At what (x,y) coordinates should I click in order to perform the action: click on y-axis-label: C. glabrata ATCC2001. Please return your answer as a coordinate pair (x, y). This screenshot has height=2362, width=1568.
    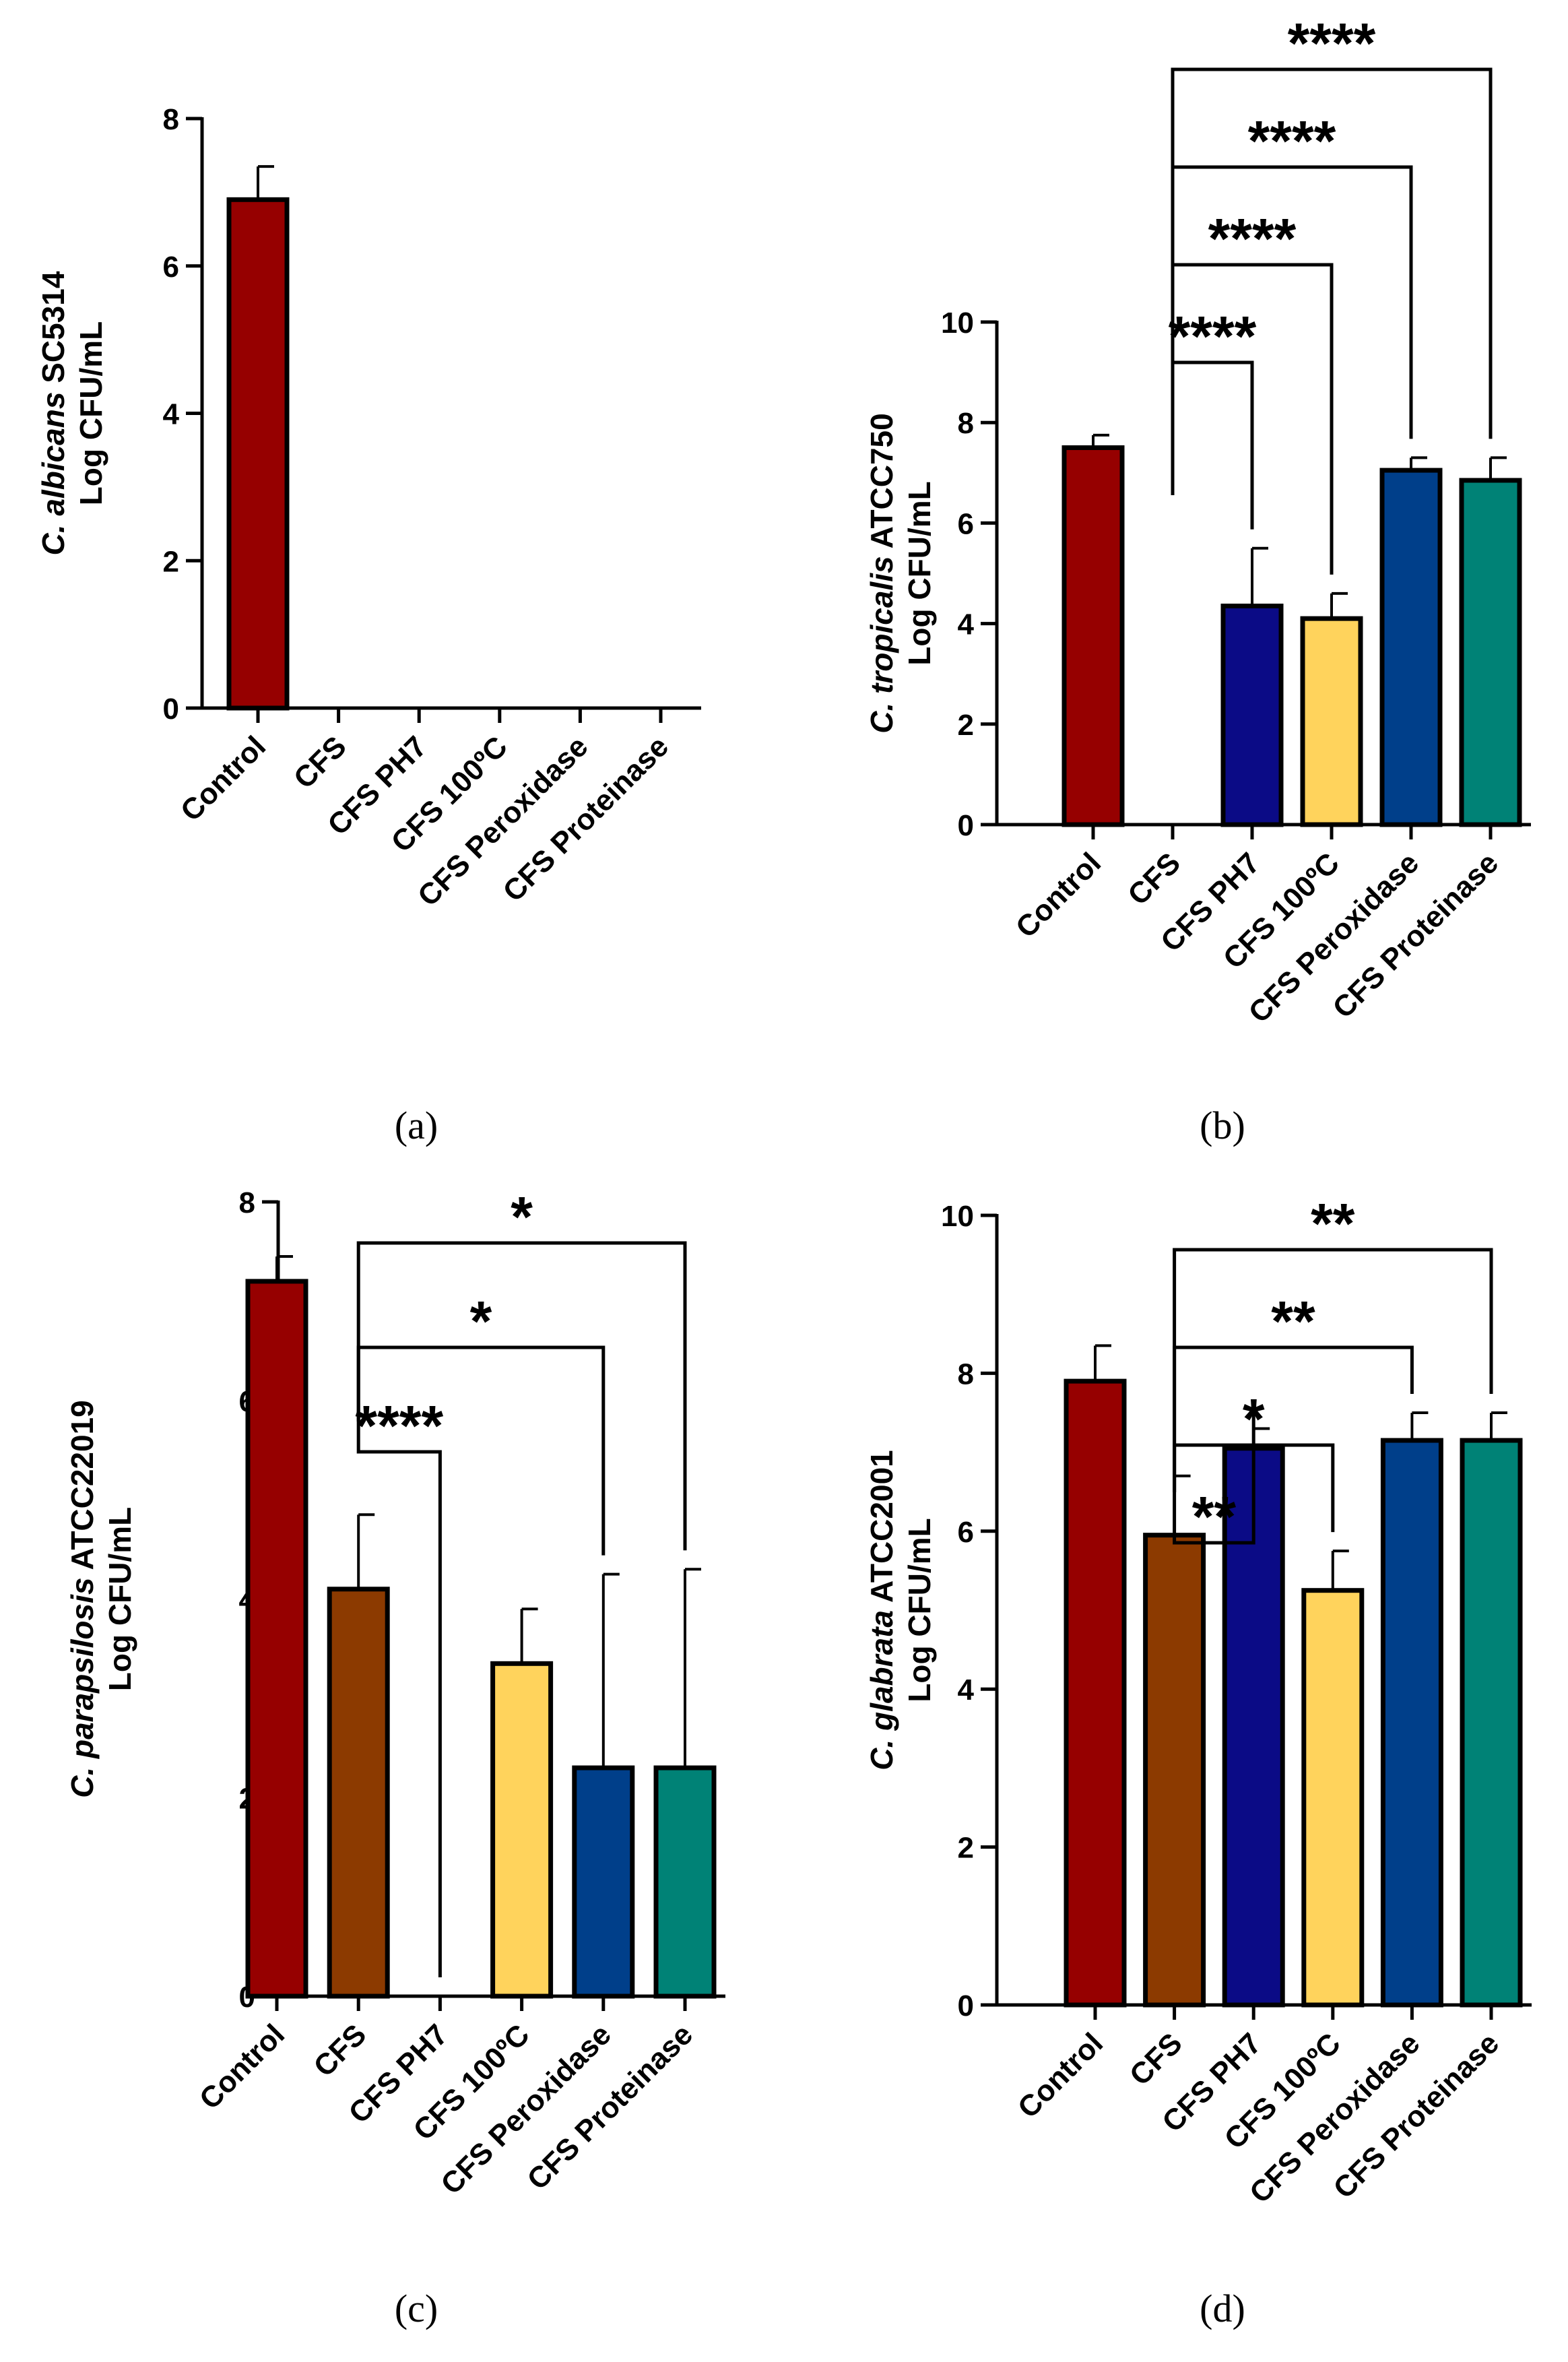
    Looking at the image, I should click on (881, 1610).